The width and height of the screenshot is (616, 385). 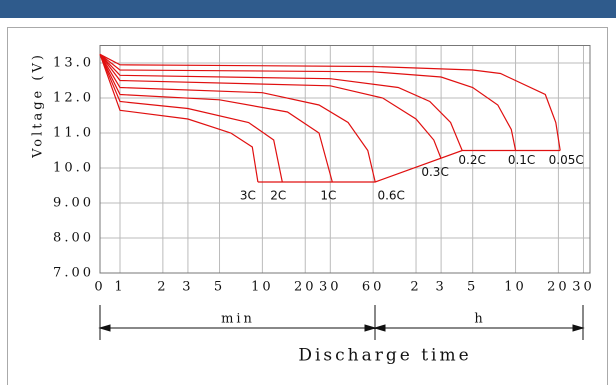 I want to click on y-tick-label: 10.0, so click(x=73, y=168).